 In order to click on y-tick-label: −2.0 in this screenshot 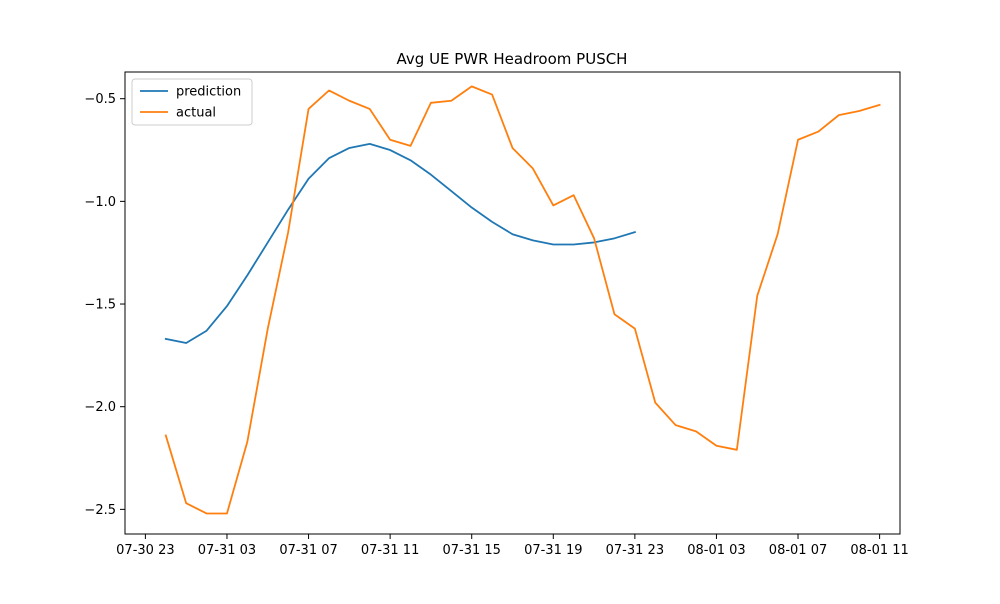, I will do `click(100, 407)`.